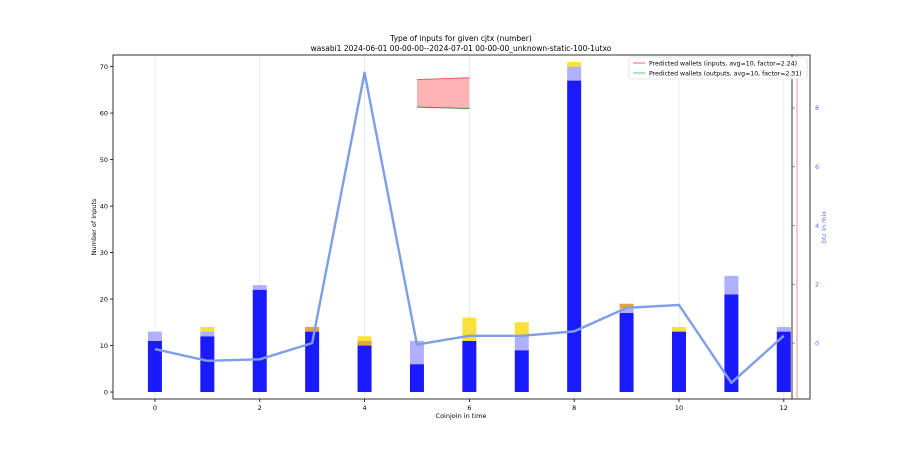  What do you see at coordinates (460, 38) in the screenshot?
I see `chart-title: Type of inputs for given cjtx (number)` at bounding box center [460, 38].